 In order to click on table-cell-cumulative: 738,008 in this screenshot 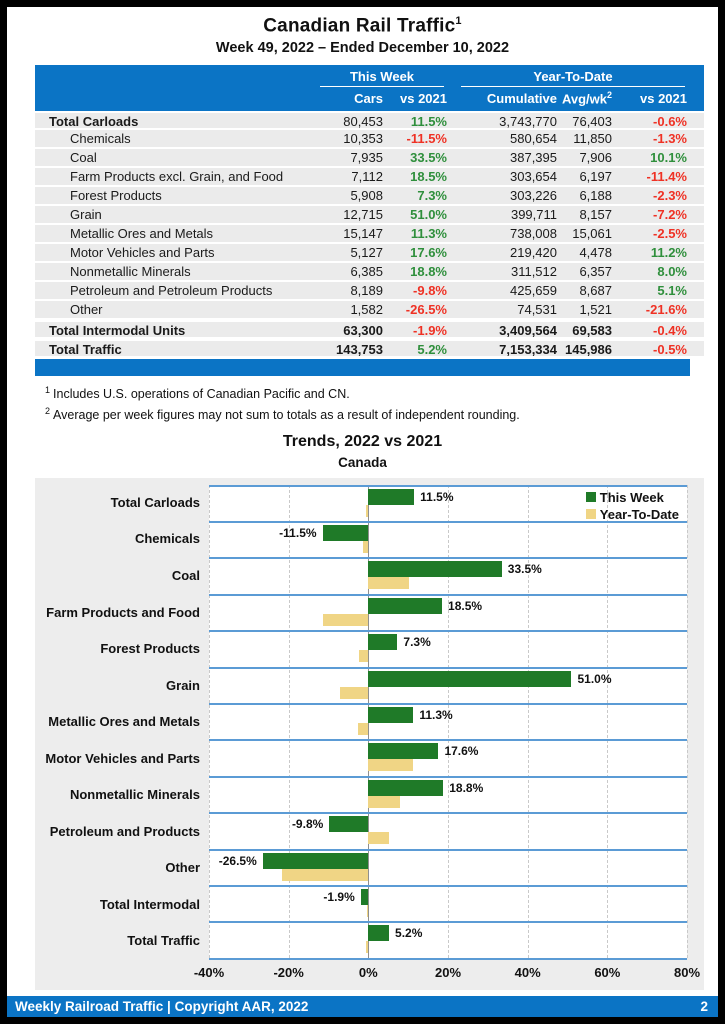, I will do `click(533, 234)`.